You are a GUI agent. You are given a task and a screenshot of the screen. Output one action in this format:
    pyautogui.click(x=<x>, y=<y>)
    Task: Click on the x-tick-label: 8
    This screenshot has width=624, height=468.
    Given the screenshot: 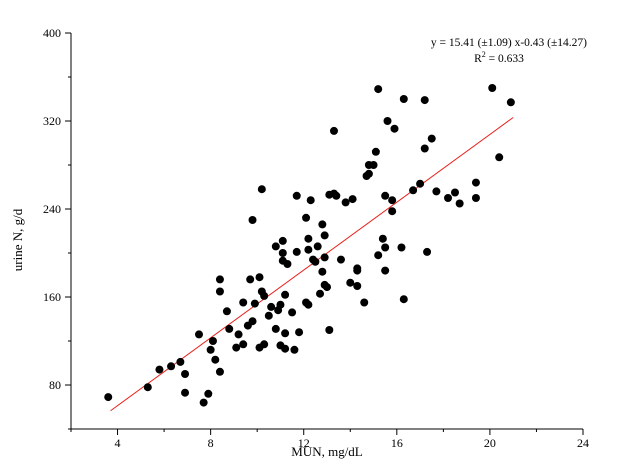 What is the action you would take?
    pyautogui.click(x=211, y=443)
    